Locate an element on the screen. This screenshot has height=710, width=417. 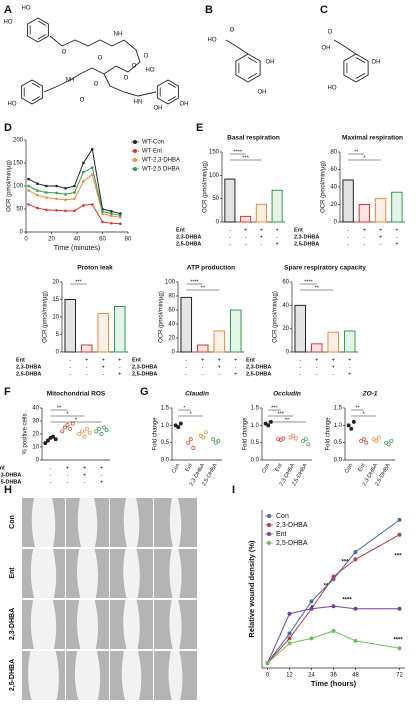
panel-label: A is located at coordinates (8, 10).